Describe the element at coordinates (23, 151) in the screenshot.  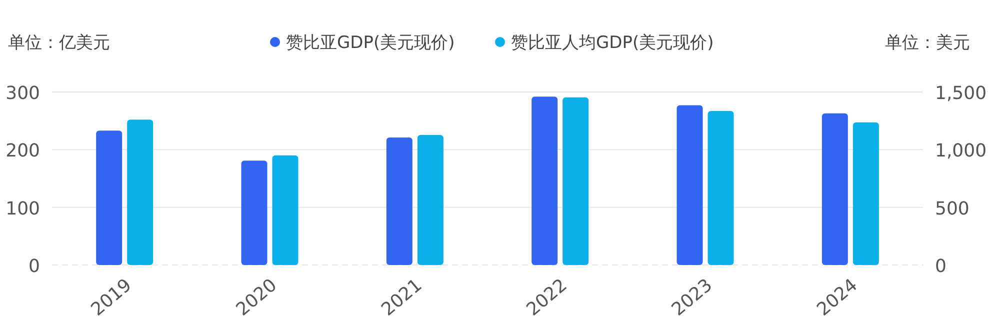
I see `y-tick-label: 200` at that location.